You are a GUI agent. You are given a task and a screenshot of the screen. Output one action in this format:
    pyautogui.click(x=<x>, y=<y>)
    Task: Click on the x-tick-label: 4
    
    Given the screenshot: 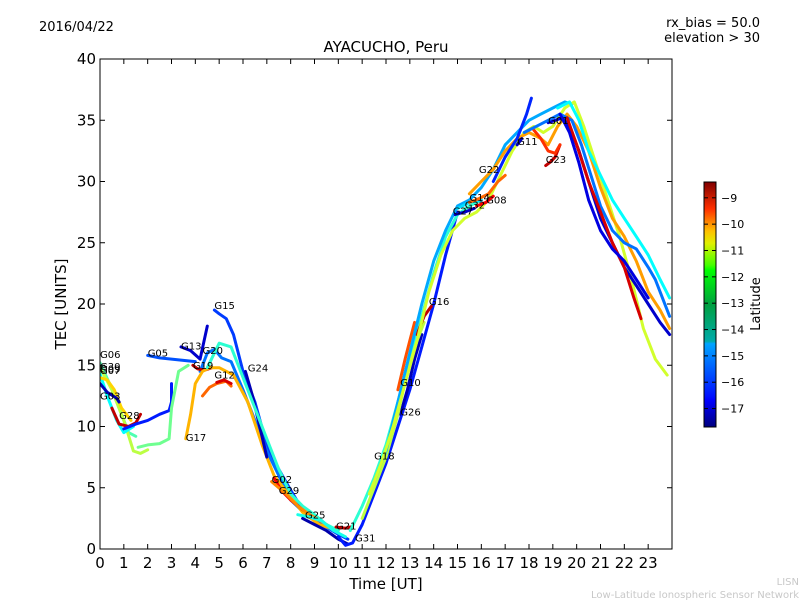 What is the action you would take?
    pyautogui.click(x=196, y=563)
    